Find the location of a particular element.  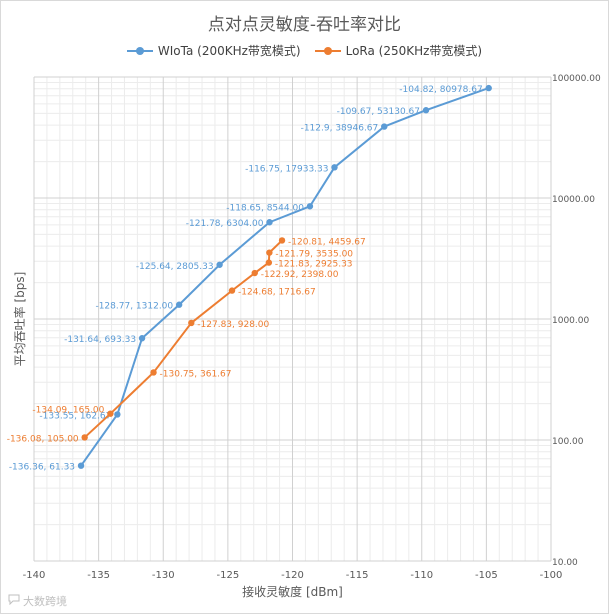

data-label: -122.92, 2398.00 is located at coordinates (300, 275).